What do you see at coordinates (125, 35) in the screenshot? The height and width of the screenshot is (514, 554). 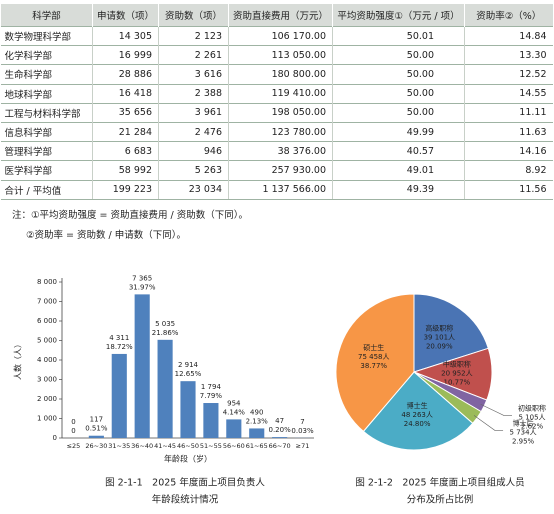 I see `table-cell: 14 305` at bounding box center [125, 35].